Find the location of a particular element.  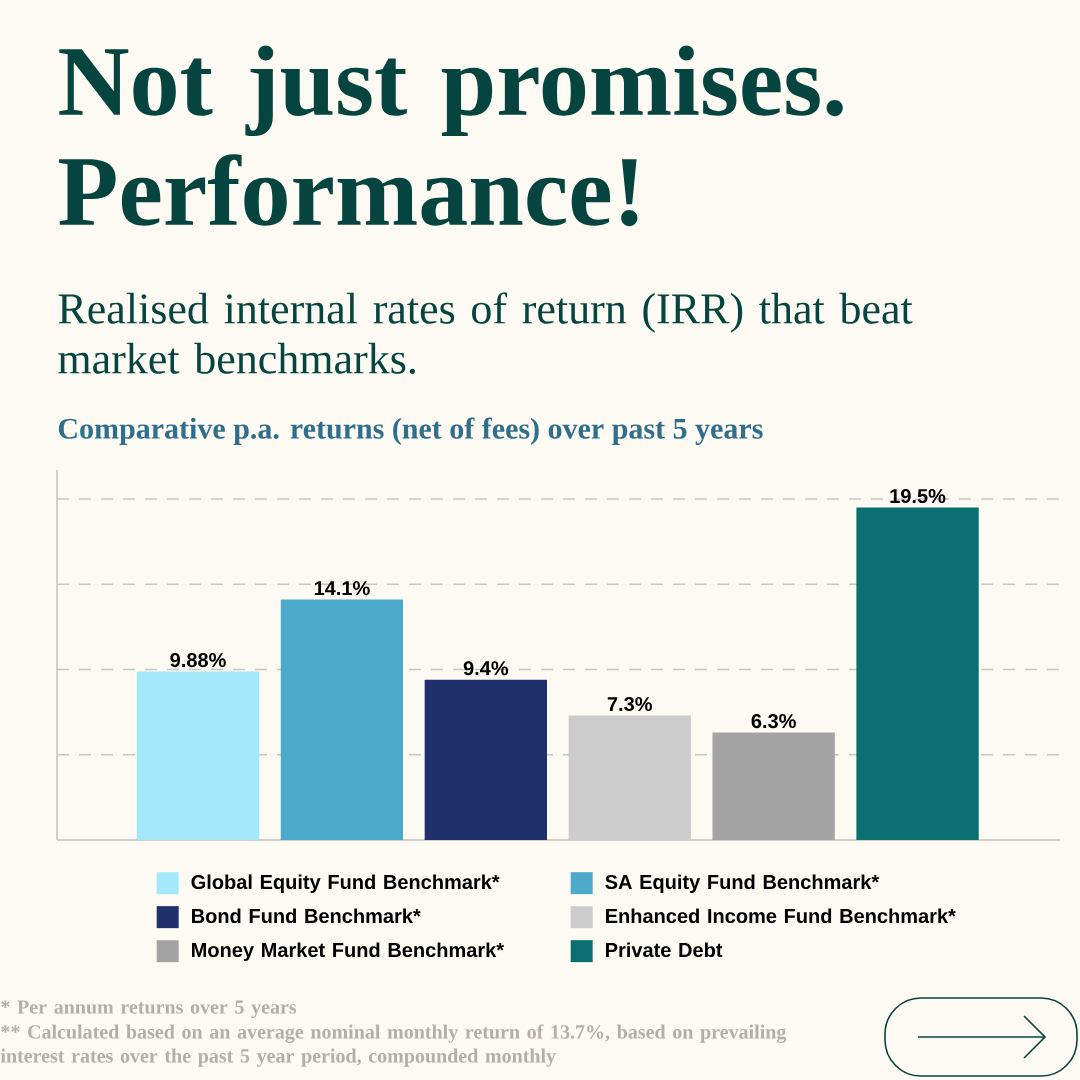

data-label: 19.5% is located at coordinates (918, 496).